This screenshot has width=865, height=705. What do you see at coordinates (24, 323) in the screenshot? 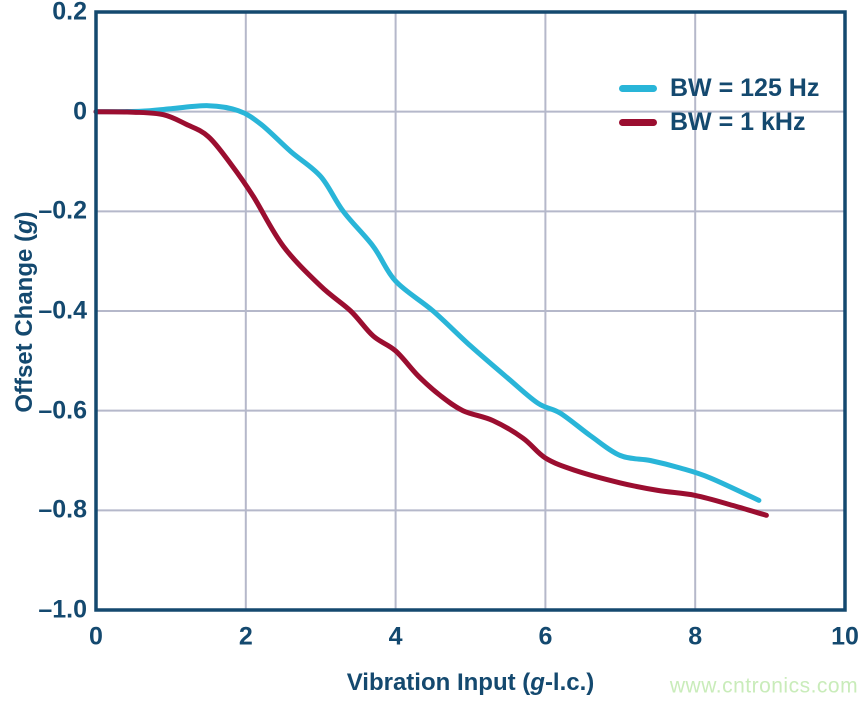
I see `axis-title-segment: Offset Change (` at bounding box center [24, 323].